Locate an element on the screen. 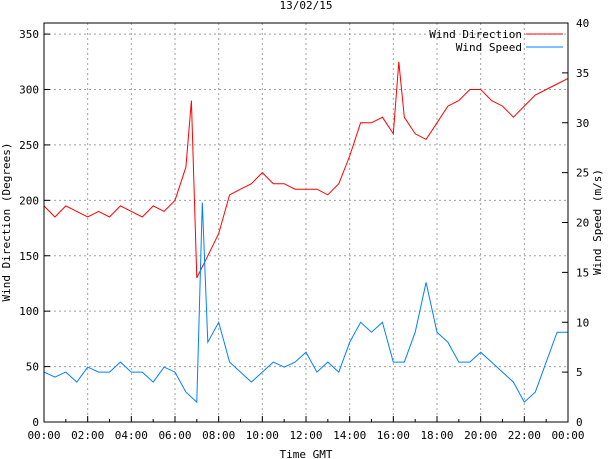 The image size is (611, 459). chart-title: 13/02/15 is located at coordinates (306, 6).